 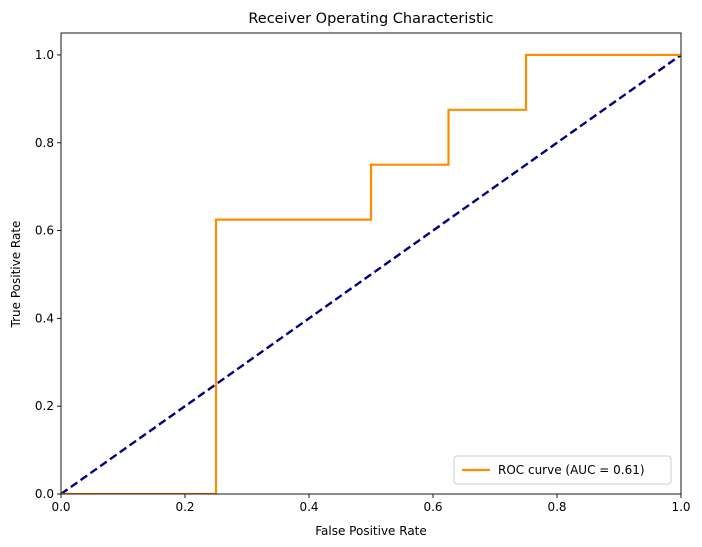 What do you see at coordinates (60, 507) in the screenshot?
I see `x-tick-label: 0.0` at bounding box center [60, 507].